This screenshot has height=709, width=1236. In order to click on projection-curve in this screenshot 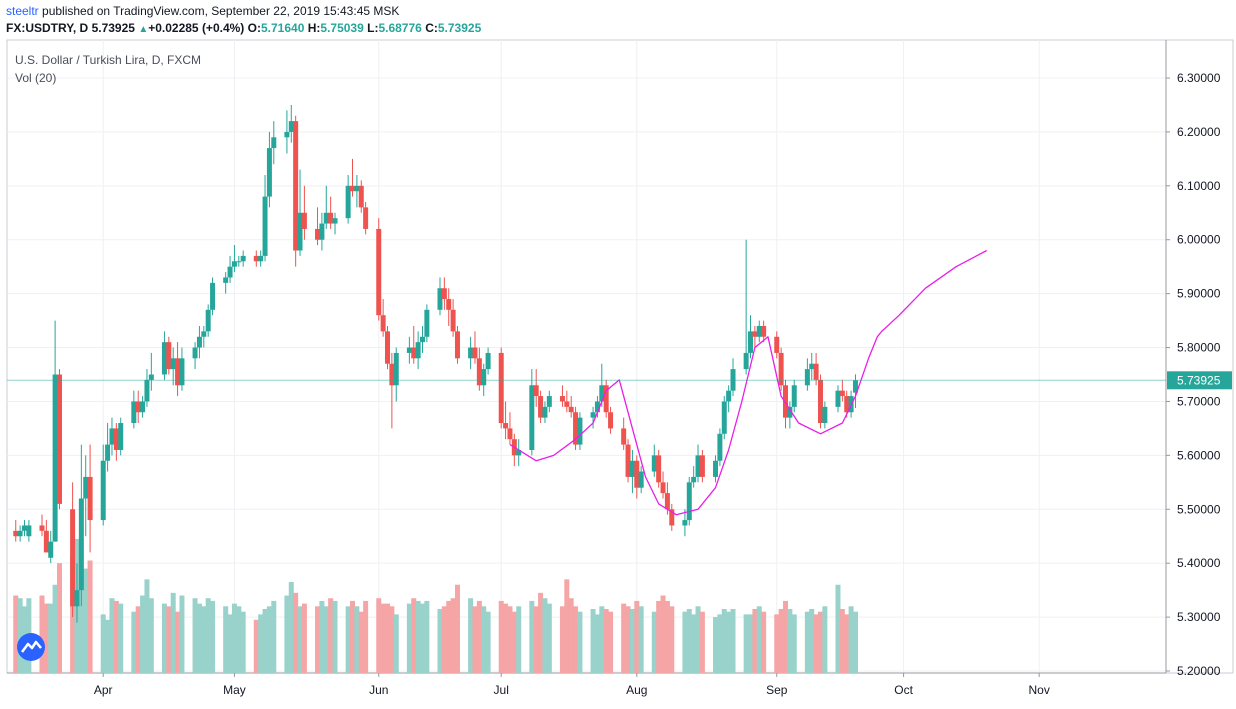, I will do `click(748, 382)`.